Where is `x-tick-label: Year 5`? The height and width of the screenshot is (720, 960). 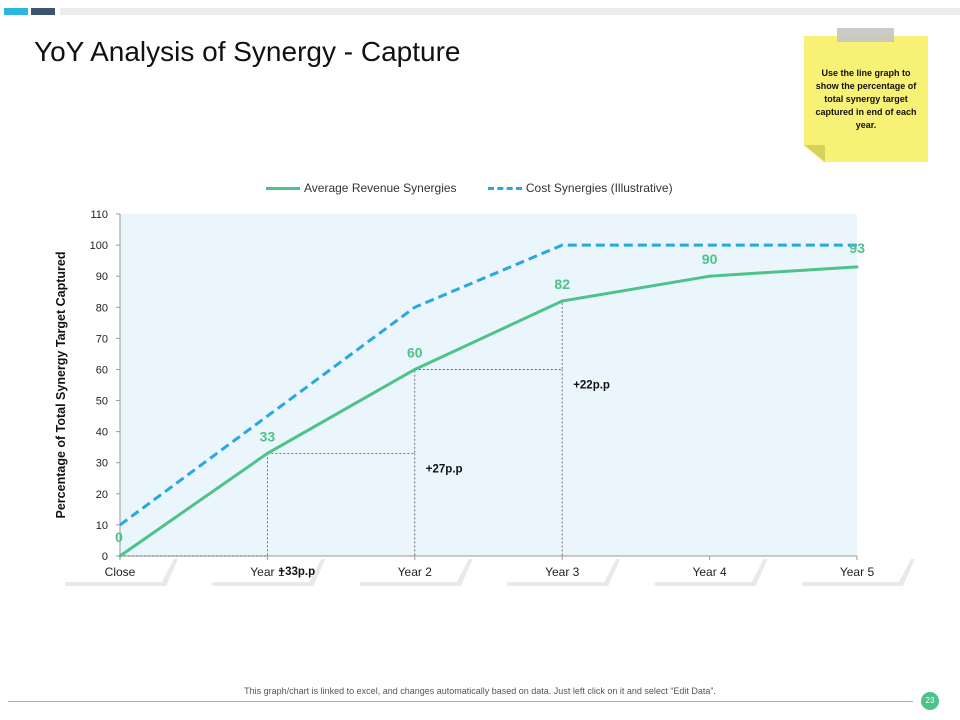 x-tick-label: Year 5 is located at coordinates (857, 572).